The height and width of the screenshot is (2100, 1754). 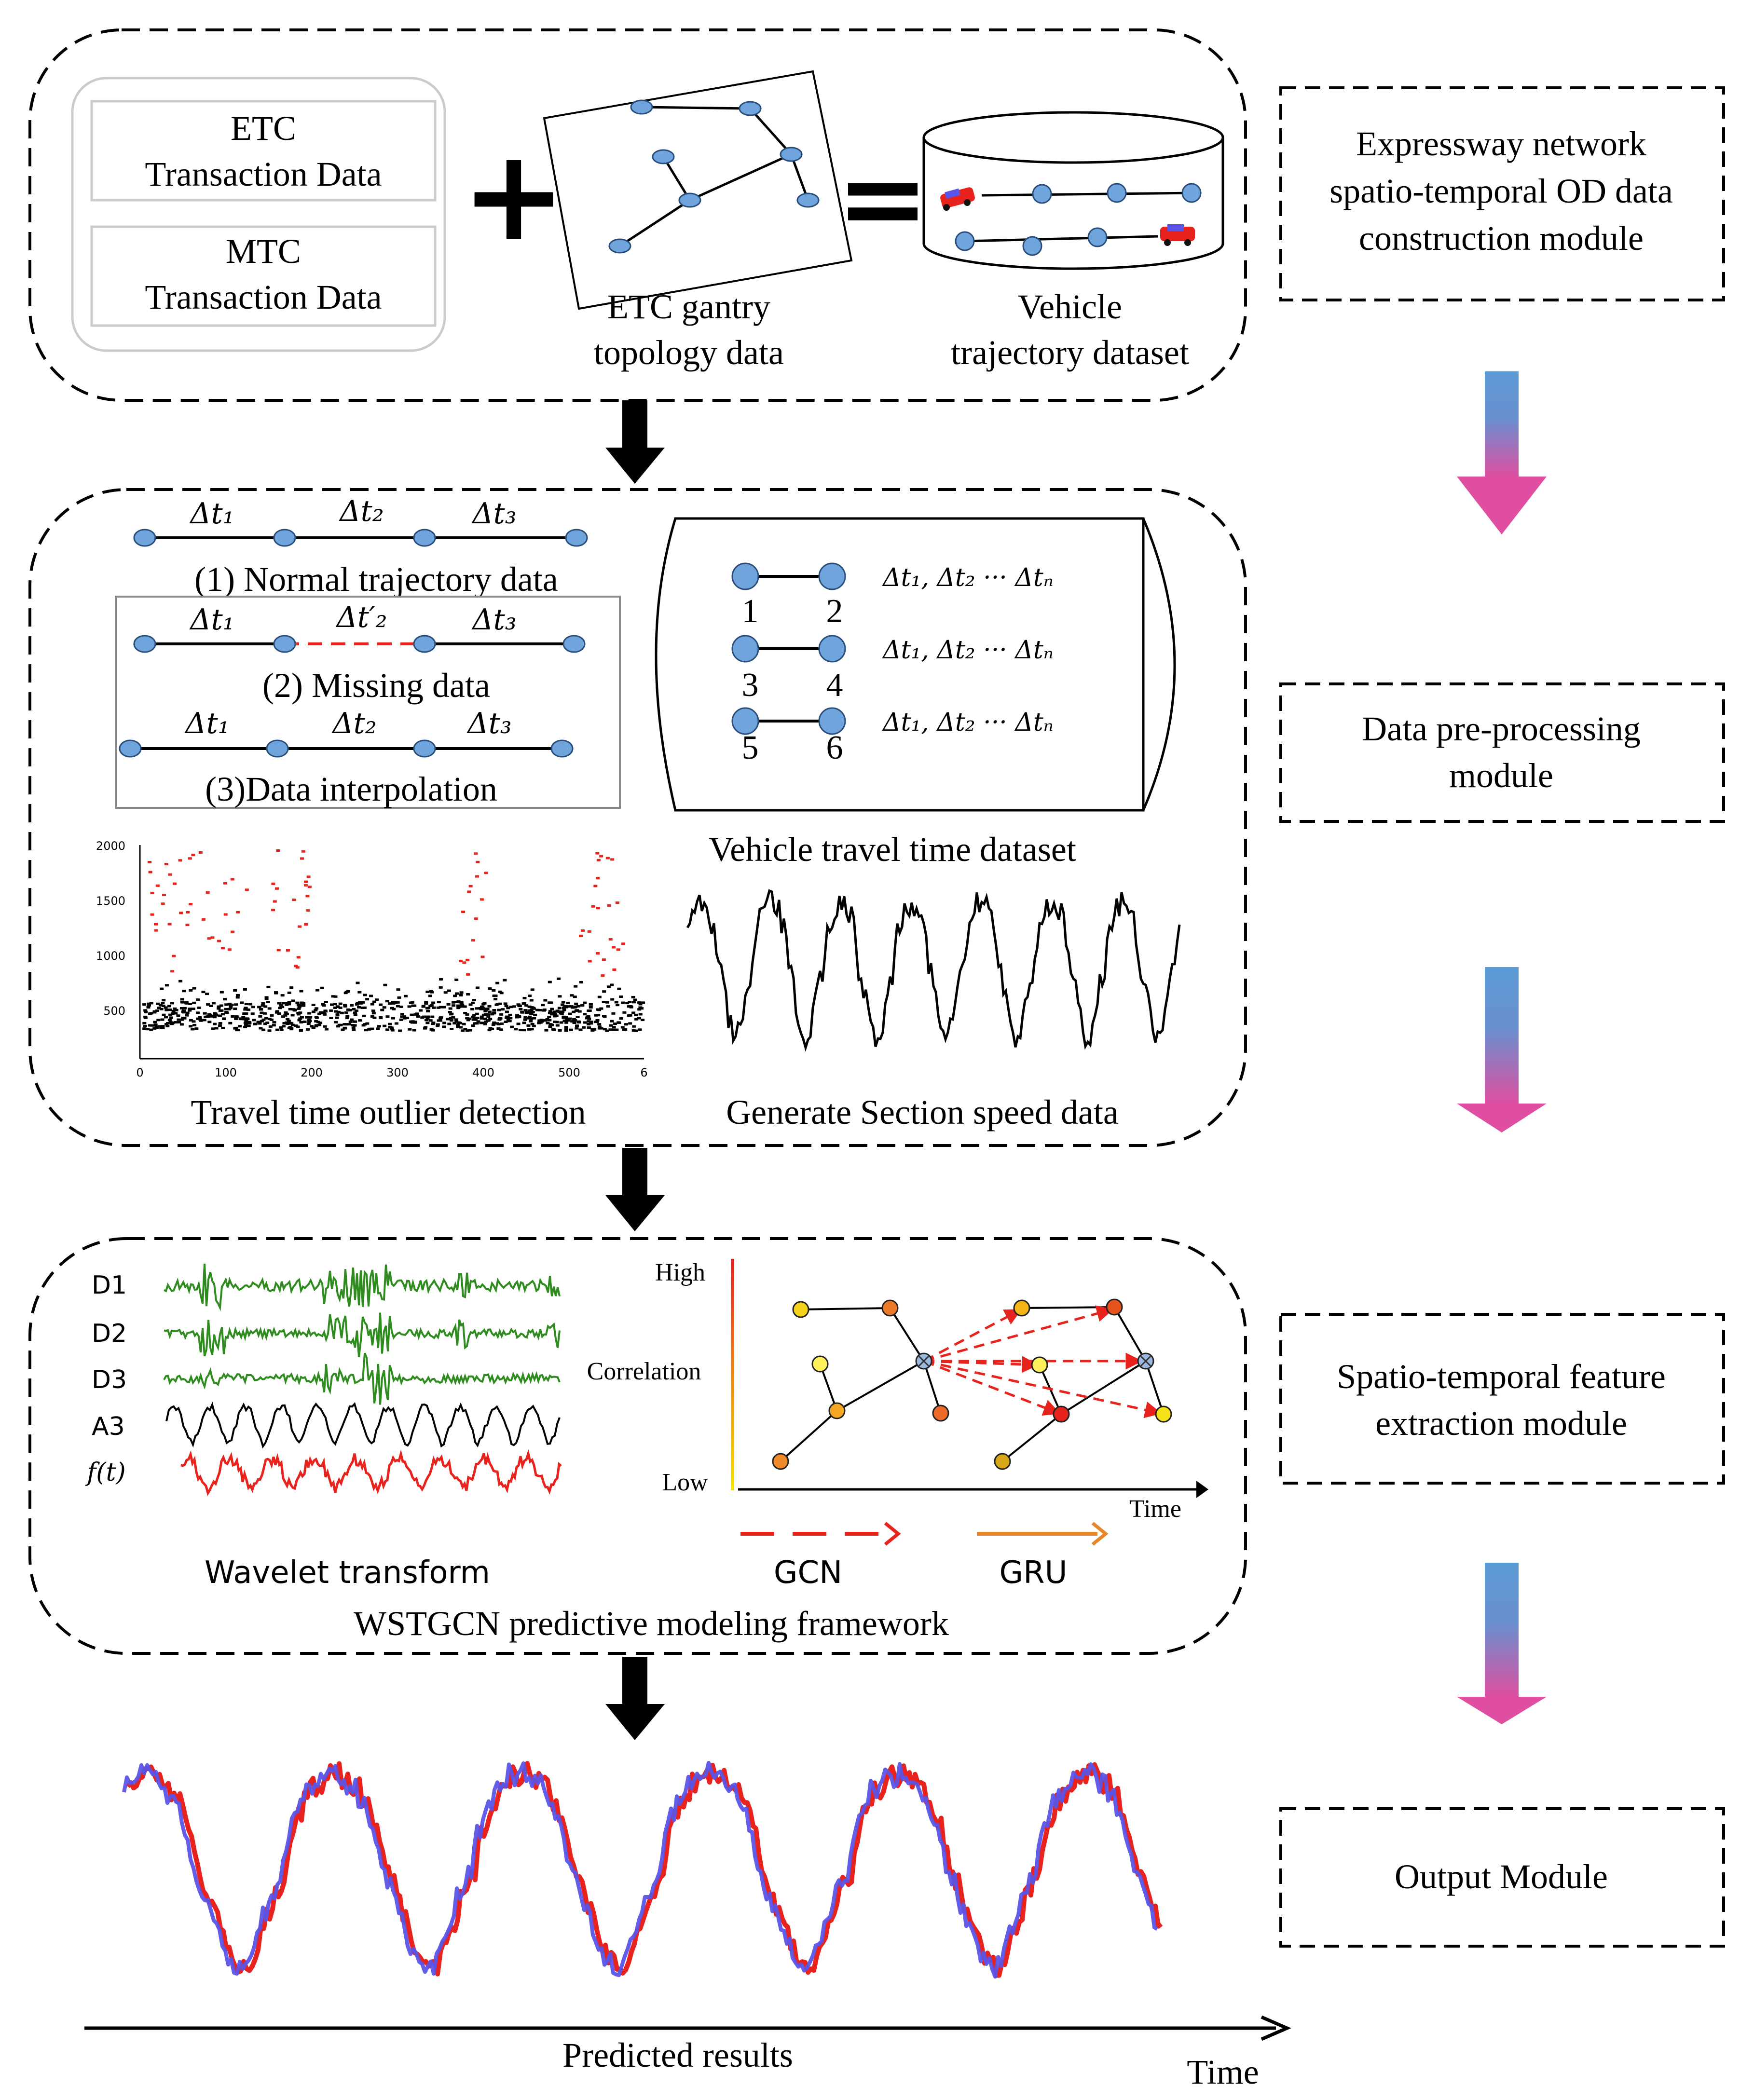 I want to click on d2-label: D2, so click(x=109, y=1333).